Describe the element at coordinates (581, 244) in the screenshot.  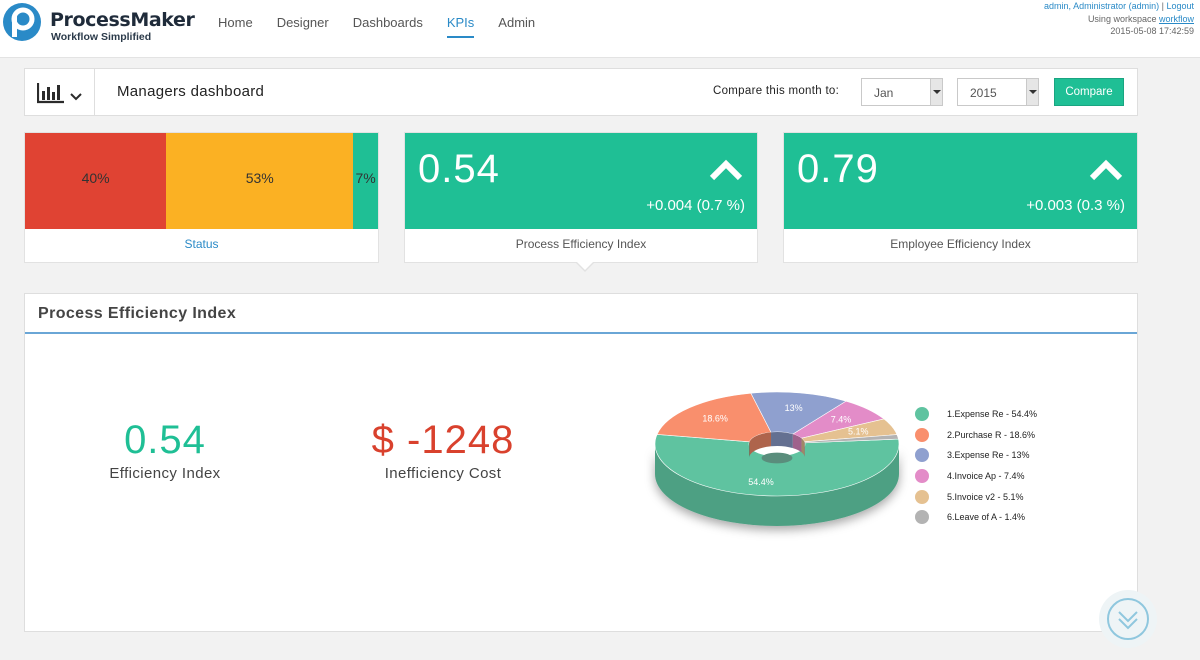
I see `kpi-card-label: Process Efficiency Index` at that location.